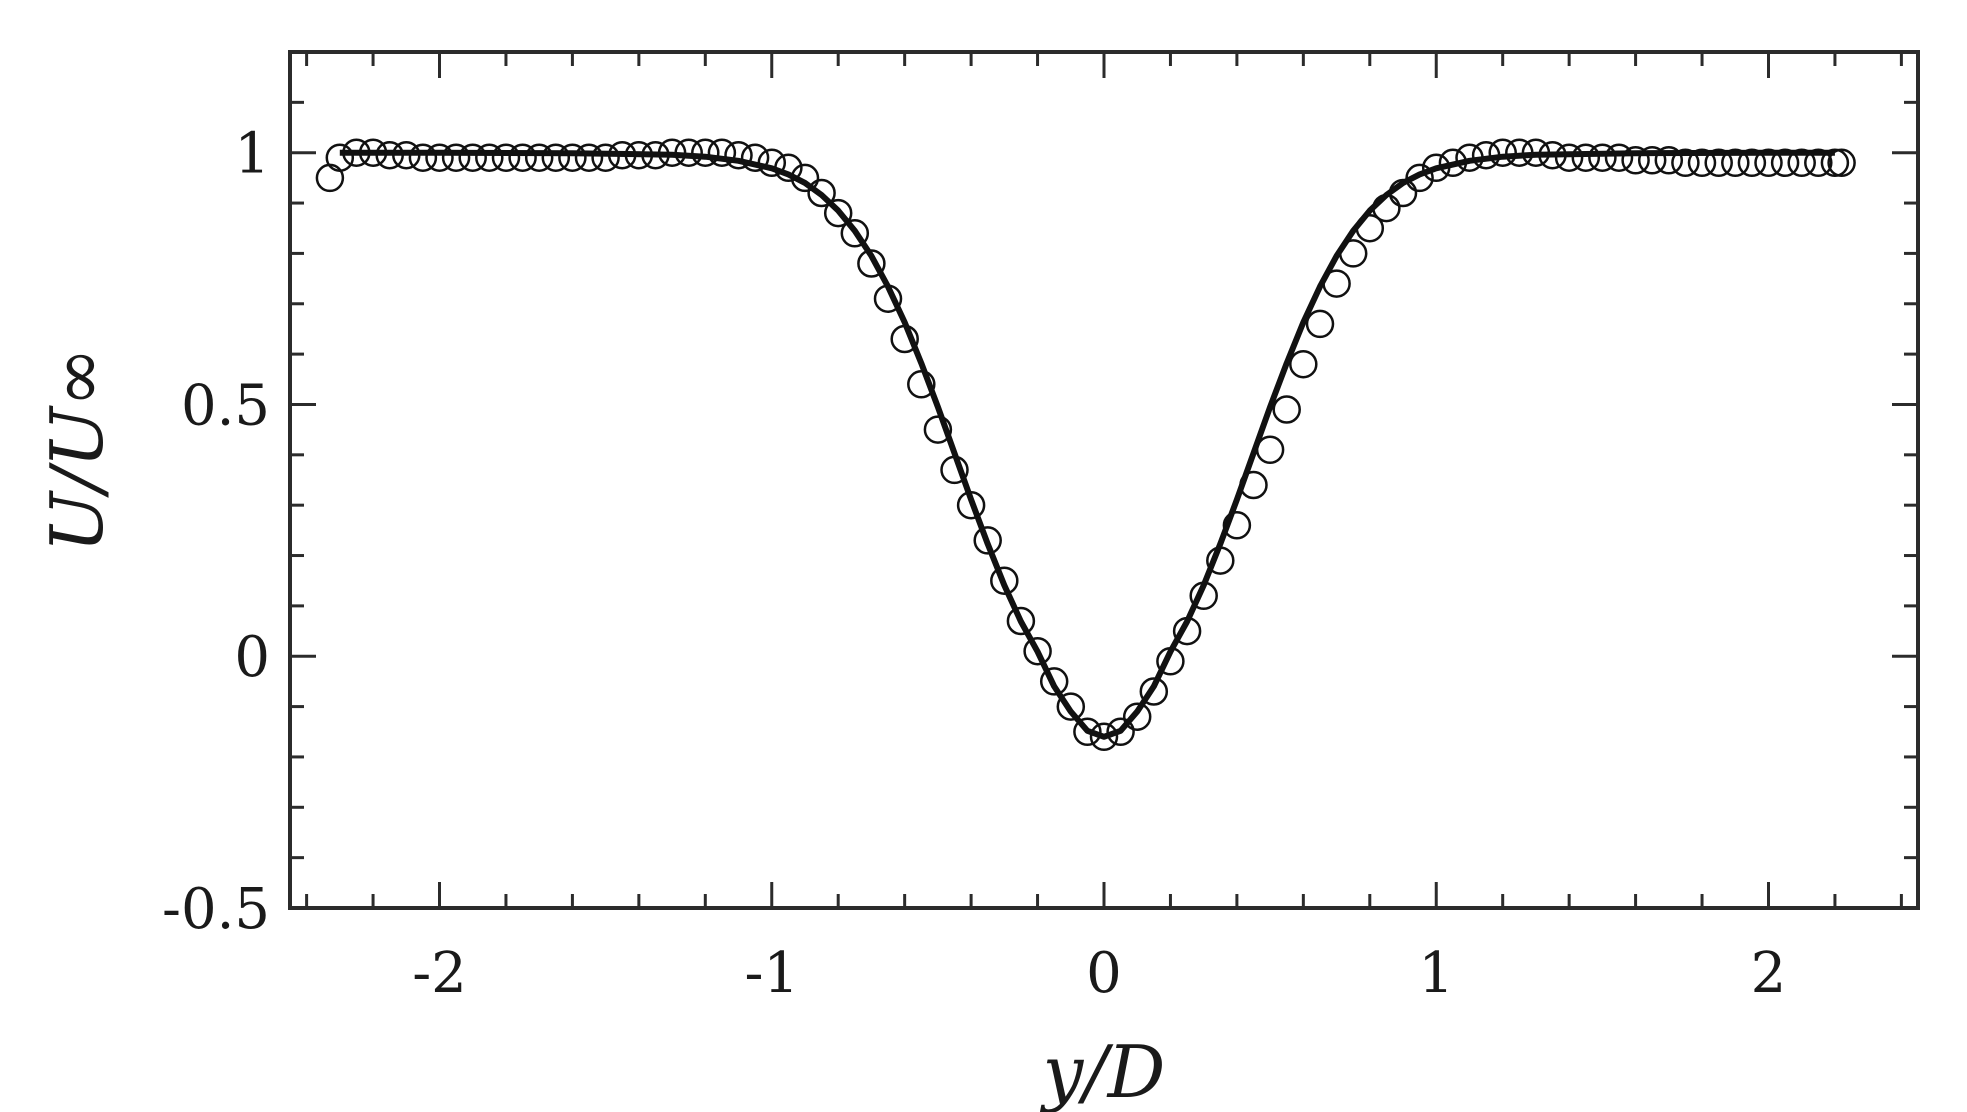  I want to click on x-tick-label: 1, so click(1436, 973).